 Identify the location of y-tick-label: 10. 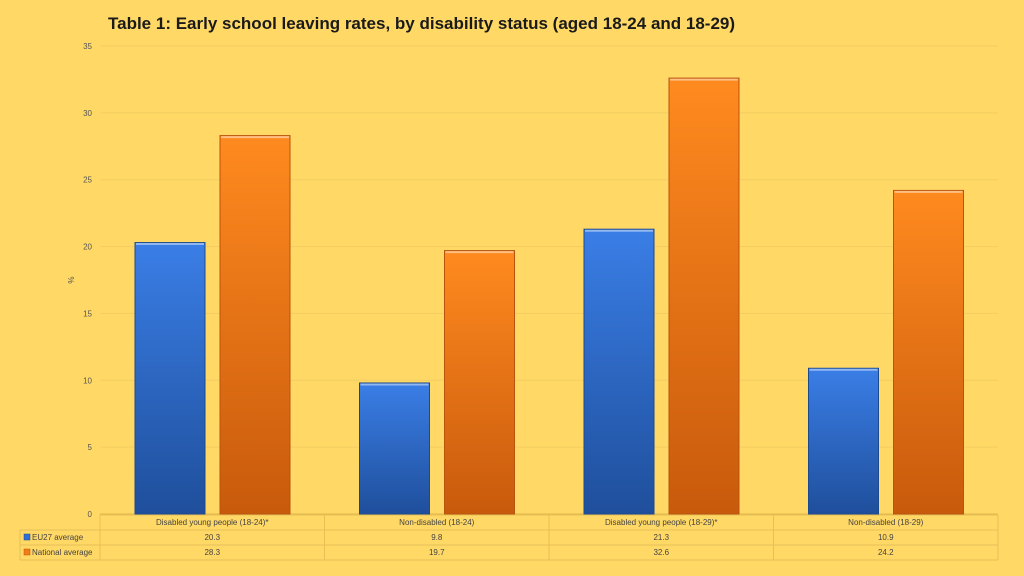
(87, 380).